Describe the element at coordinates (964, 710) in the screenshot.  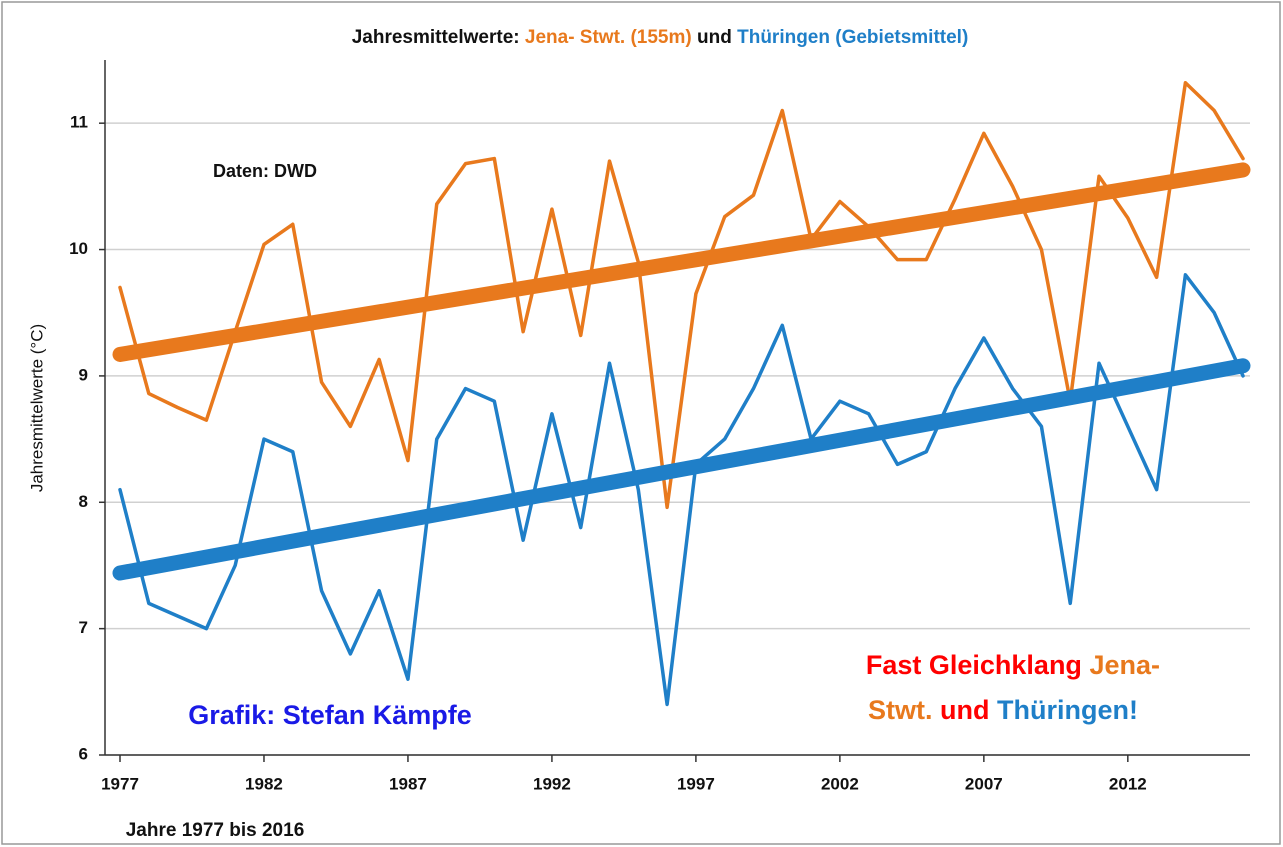
I see `note-part: und` at that location.